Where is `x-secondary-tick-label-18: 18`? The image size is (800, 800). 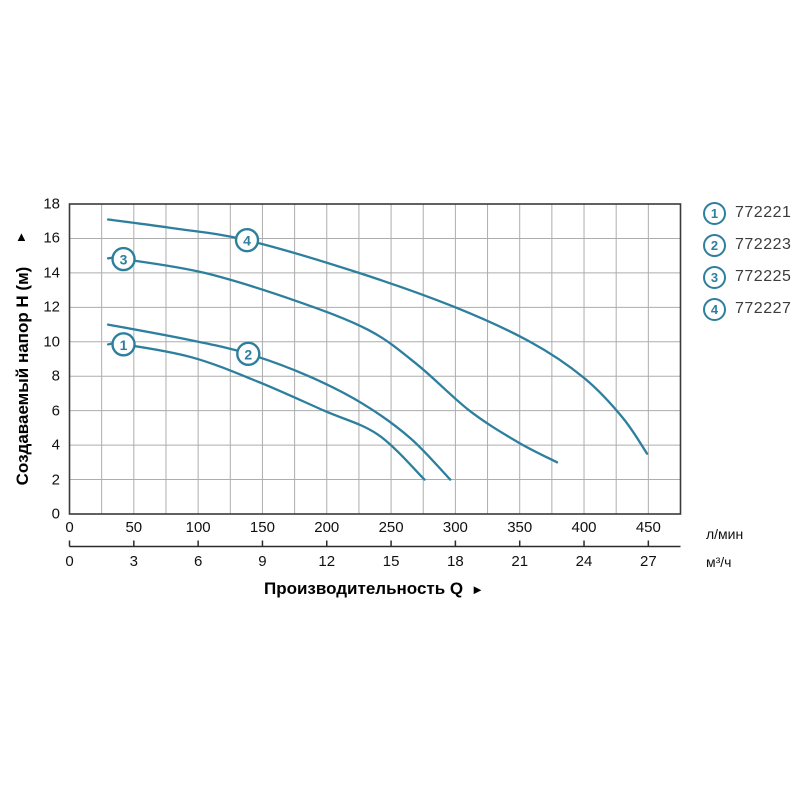
x-secondary-tick-label-18: 18 is located at coordinates (455, 561).